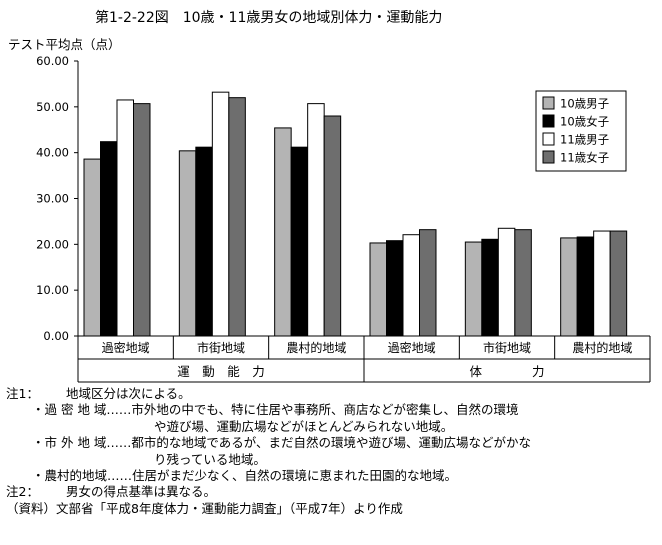  What do you see at coordinates (70, 475) in the screenshot?
I see `area-3-label: ・農村的地域` at bounding box center [70, 475].